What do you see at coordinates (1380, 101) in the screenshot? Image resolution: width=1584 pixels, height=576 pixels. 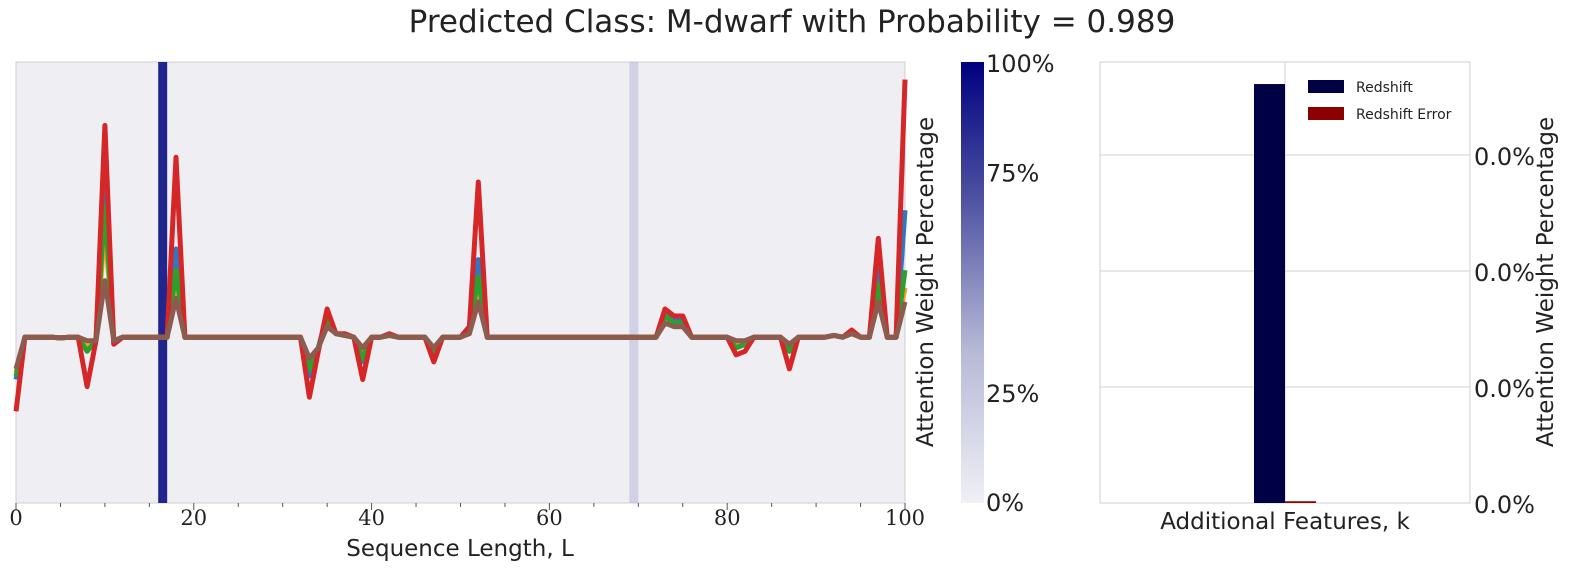 I see `legend: Redshift Redshift Error` at bounding box center [1380, 101].